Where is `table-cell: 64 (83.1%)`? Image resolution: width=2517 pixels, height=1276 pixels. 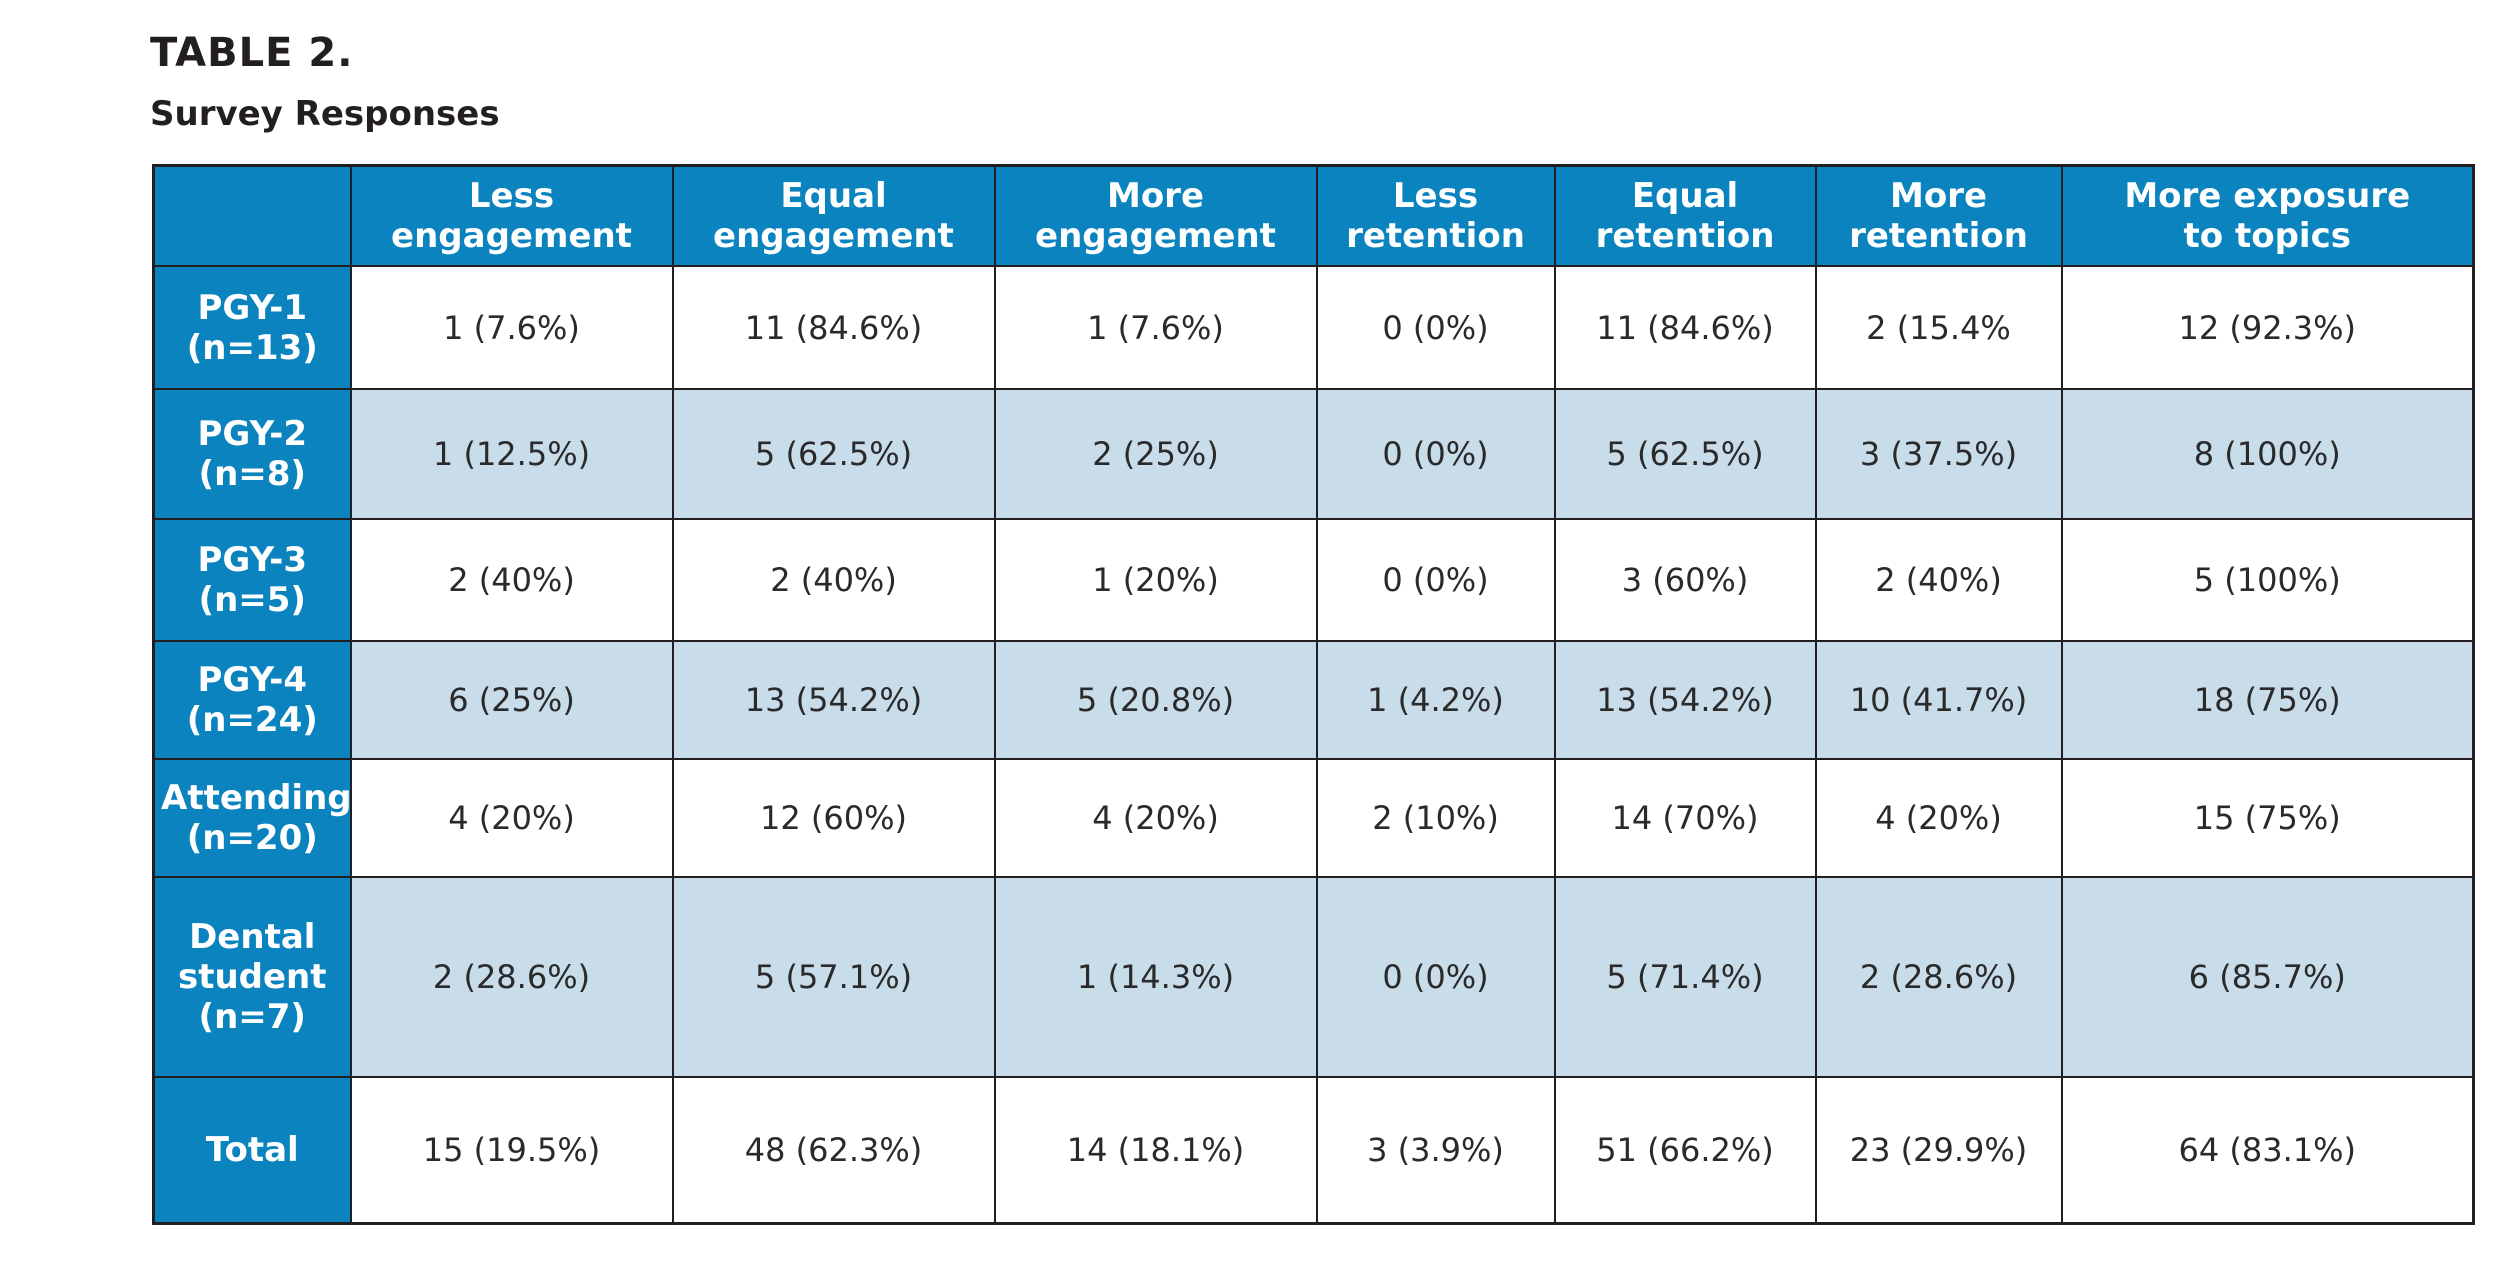
table-cell: 64 (83.1%) is located at coordinates (2267, 1150).